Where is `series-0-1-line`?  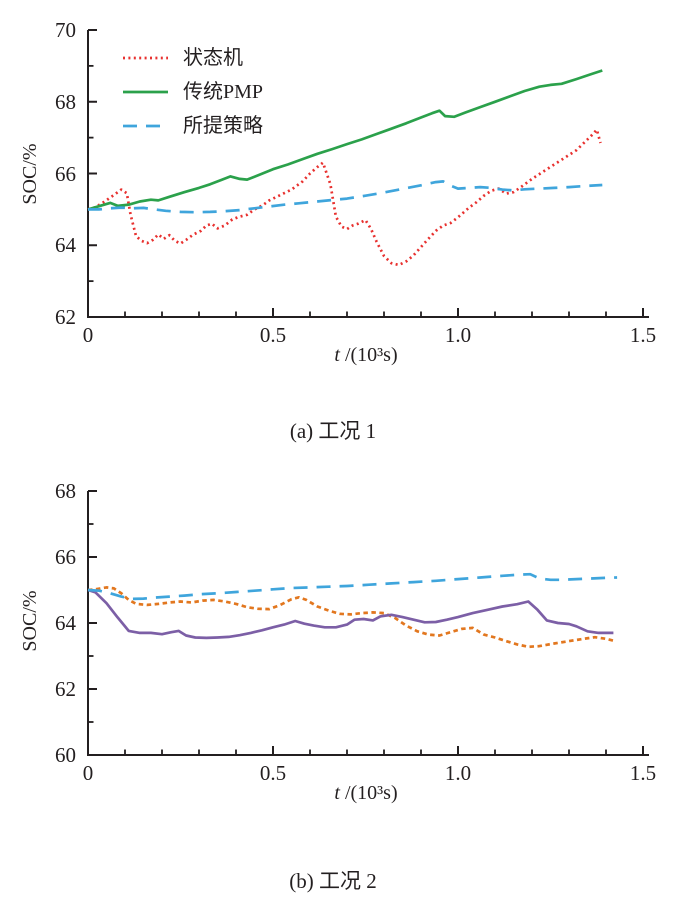 series-0-1-line is located at coordinates (345, 140).